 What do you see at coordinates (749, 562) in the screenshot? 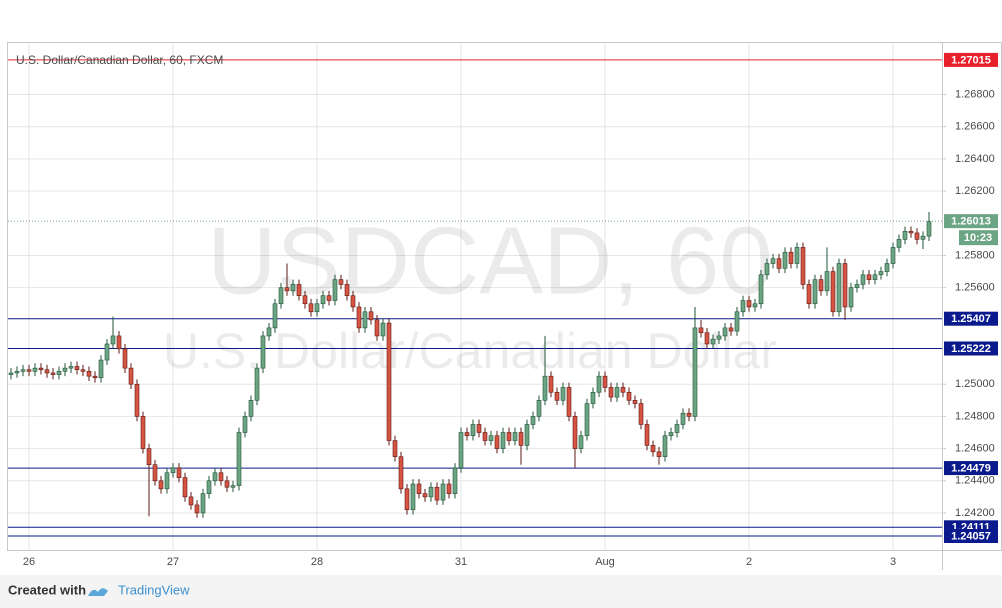
I see `x-tick-label: 2` at bounding box center [749, 562].